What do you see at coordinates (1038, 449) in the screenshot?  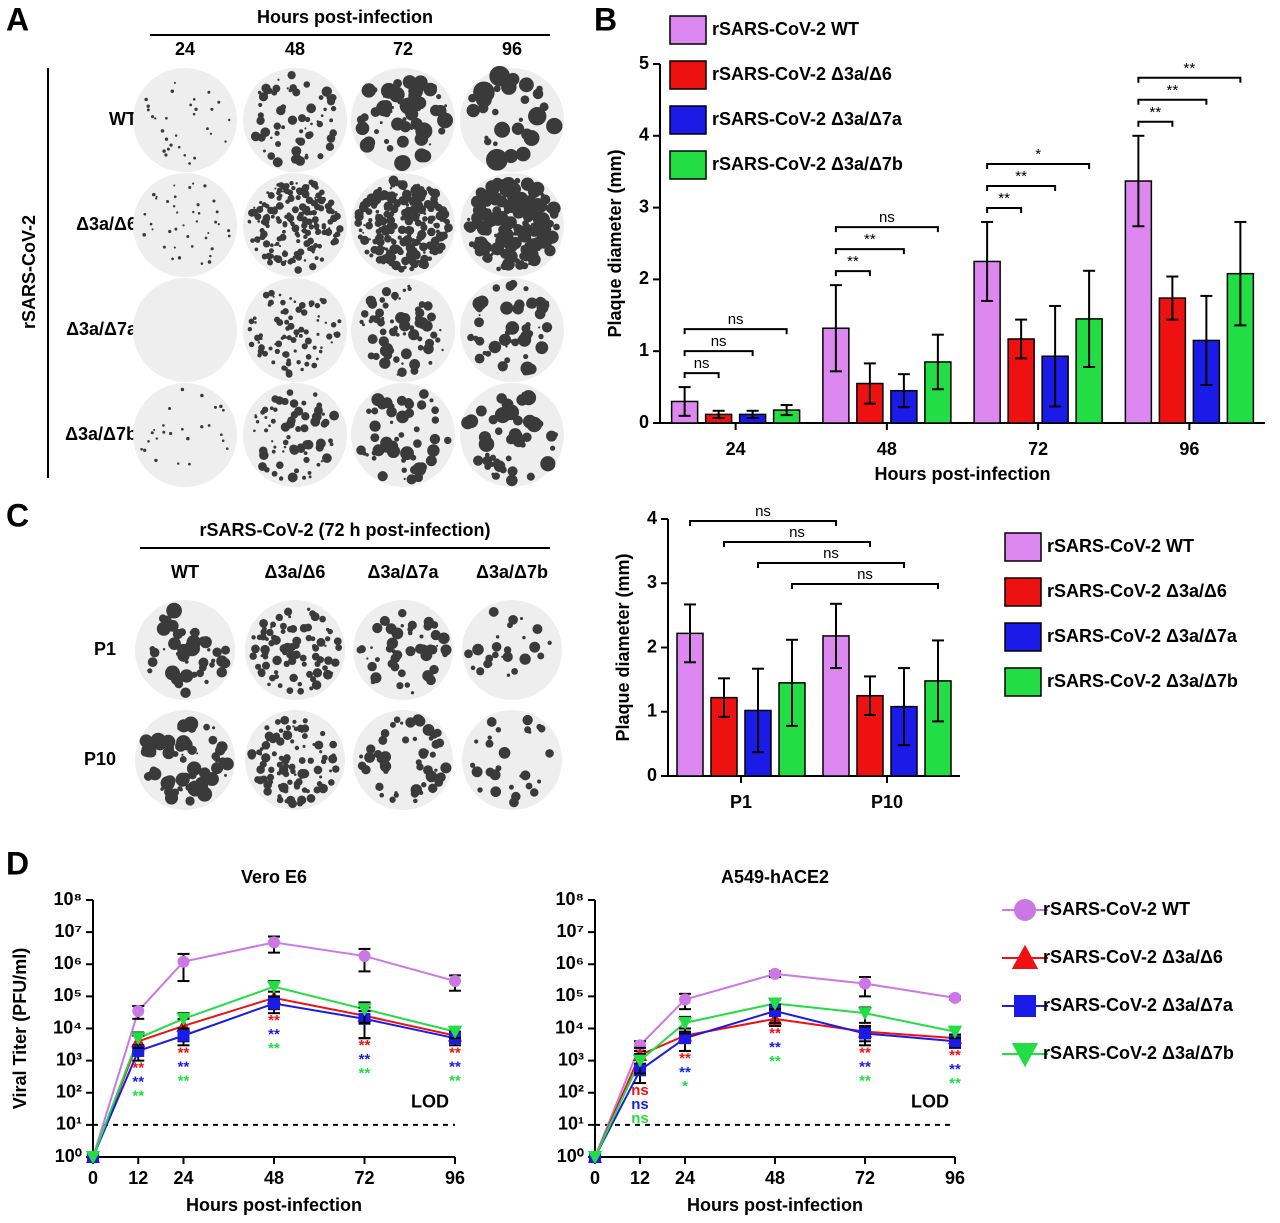 I see `x-tick-label: 72` at bounding box center [1038, 449].